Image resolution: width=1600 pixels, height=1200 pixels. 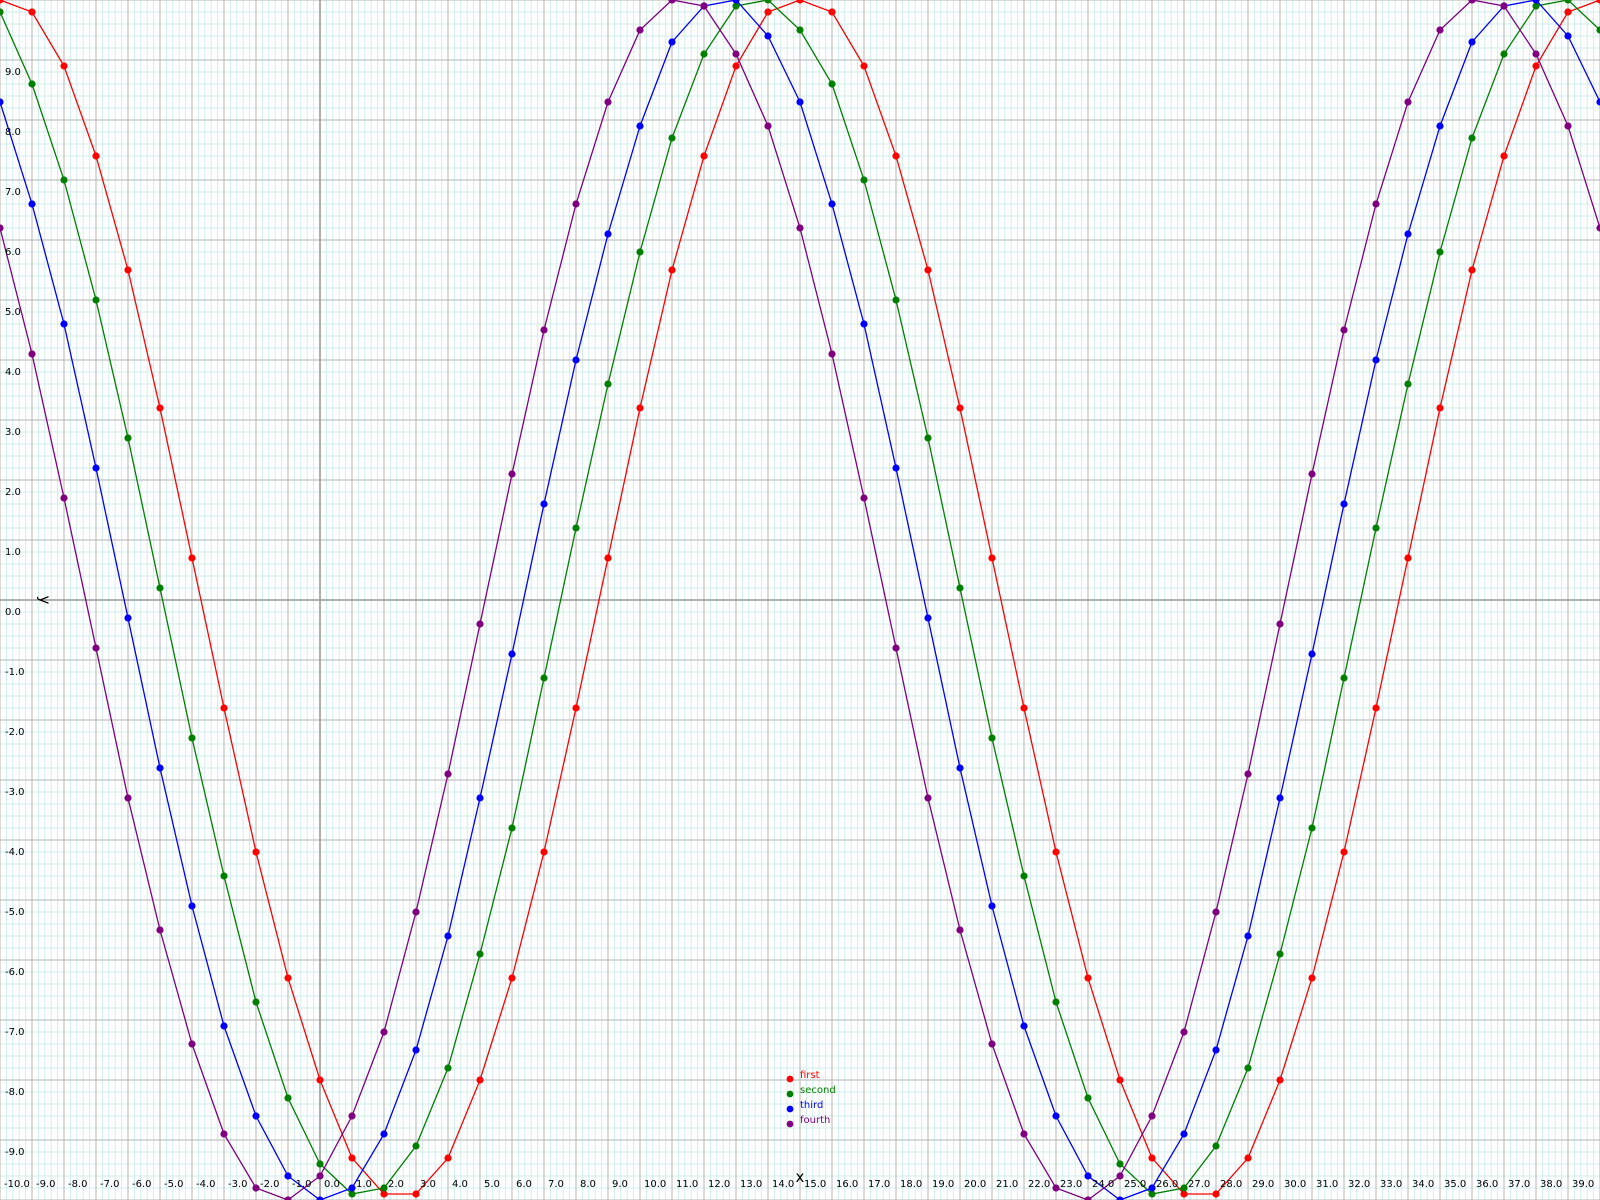 I want to click on x-tick-label: 6.0, so click(x=524, y=1184).